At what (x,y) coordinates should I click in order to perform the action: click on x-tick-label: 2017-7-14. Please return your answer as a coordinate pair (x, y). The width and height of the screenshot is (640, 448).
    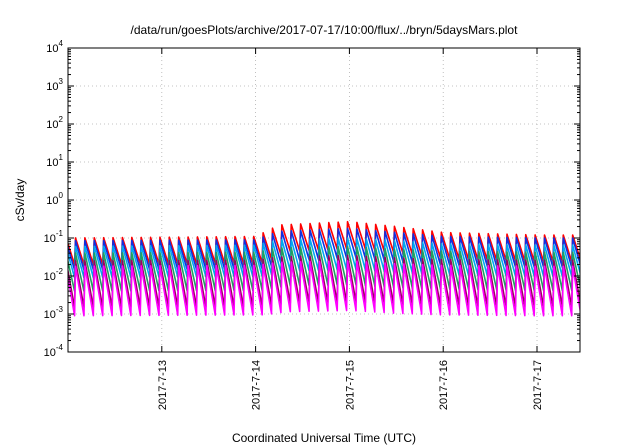
    Looking at the image, I should click on (257, 385).